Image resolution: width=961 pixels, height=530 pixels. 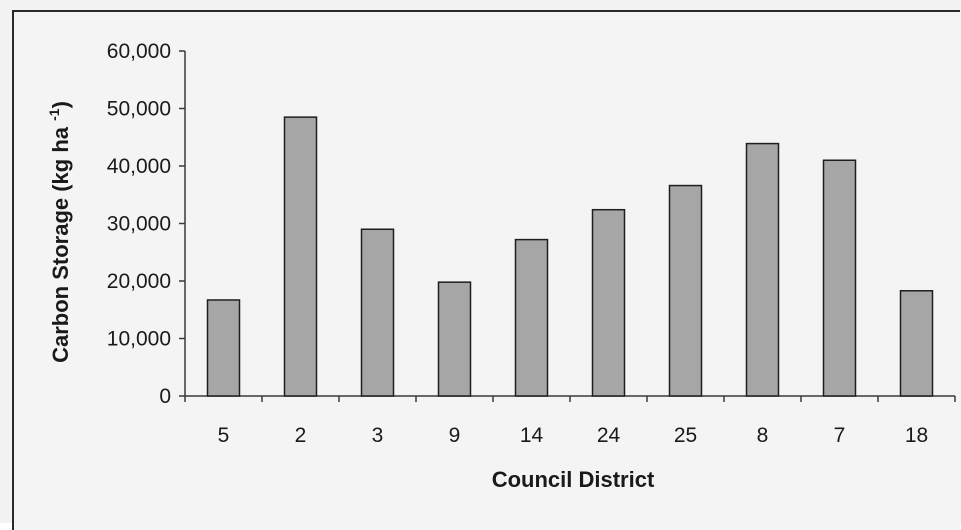 I want to click on x-axis-title: Council District, so click(x=573, y=479).